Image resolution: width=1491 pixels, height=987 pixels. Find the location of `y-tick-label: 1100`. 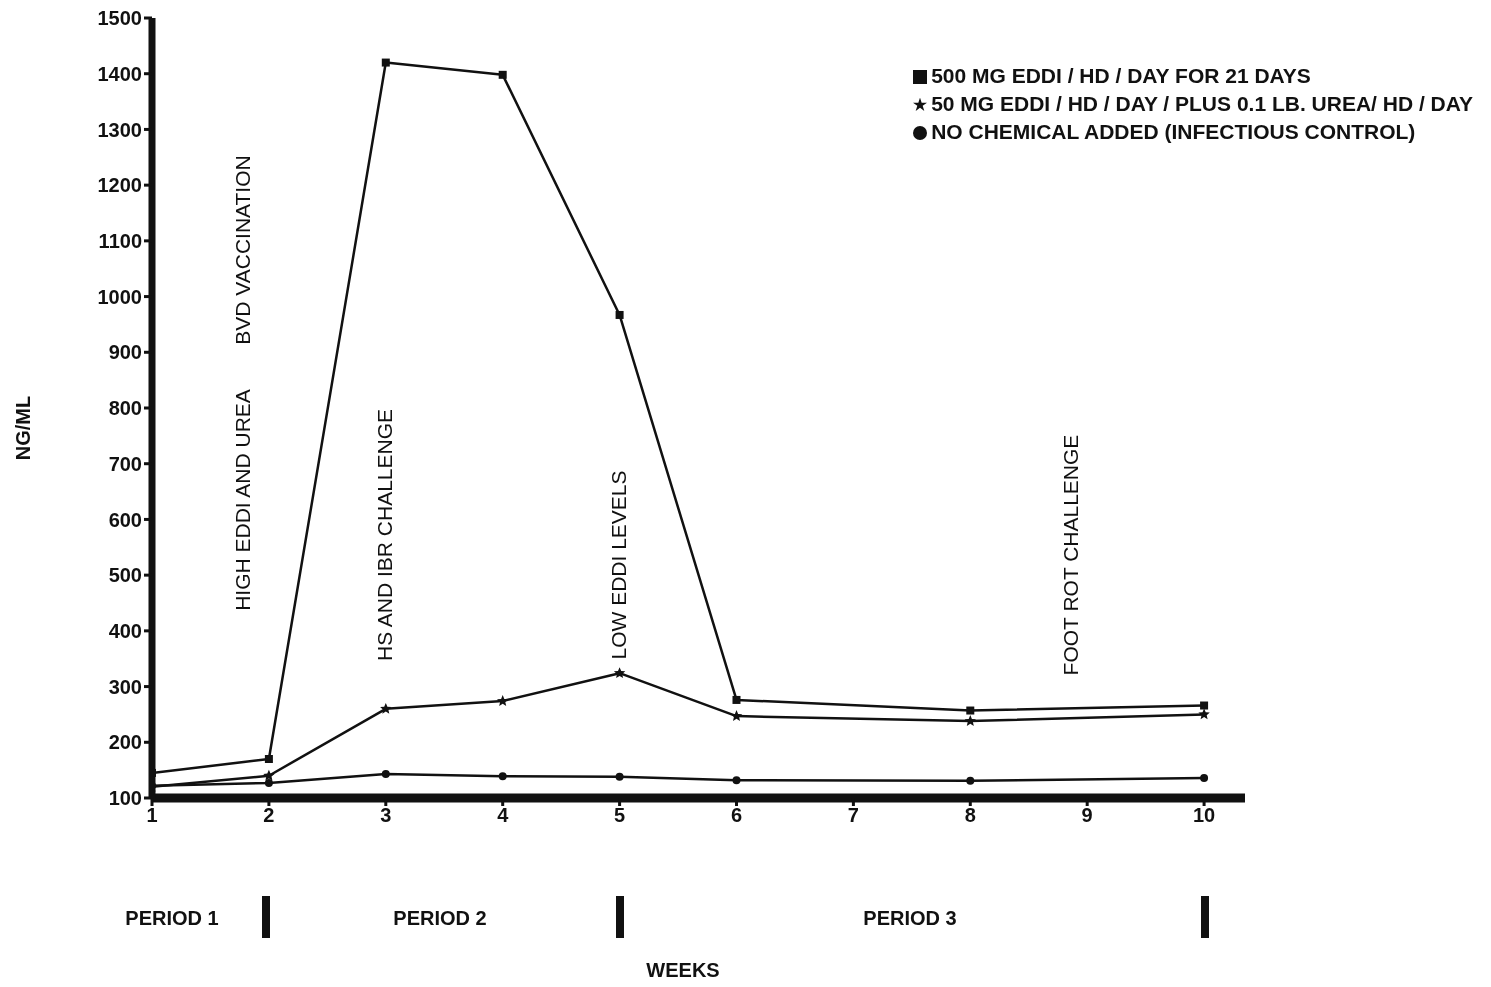

y-tick-label: 1100 is located at coordinates (120, 240).